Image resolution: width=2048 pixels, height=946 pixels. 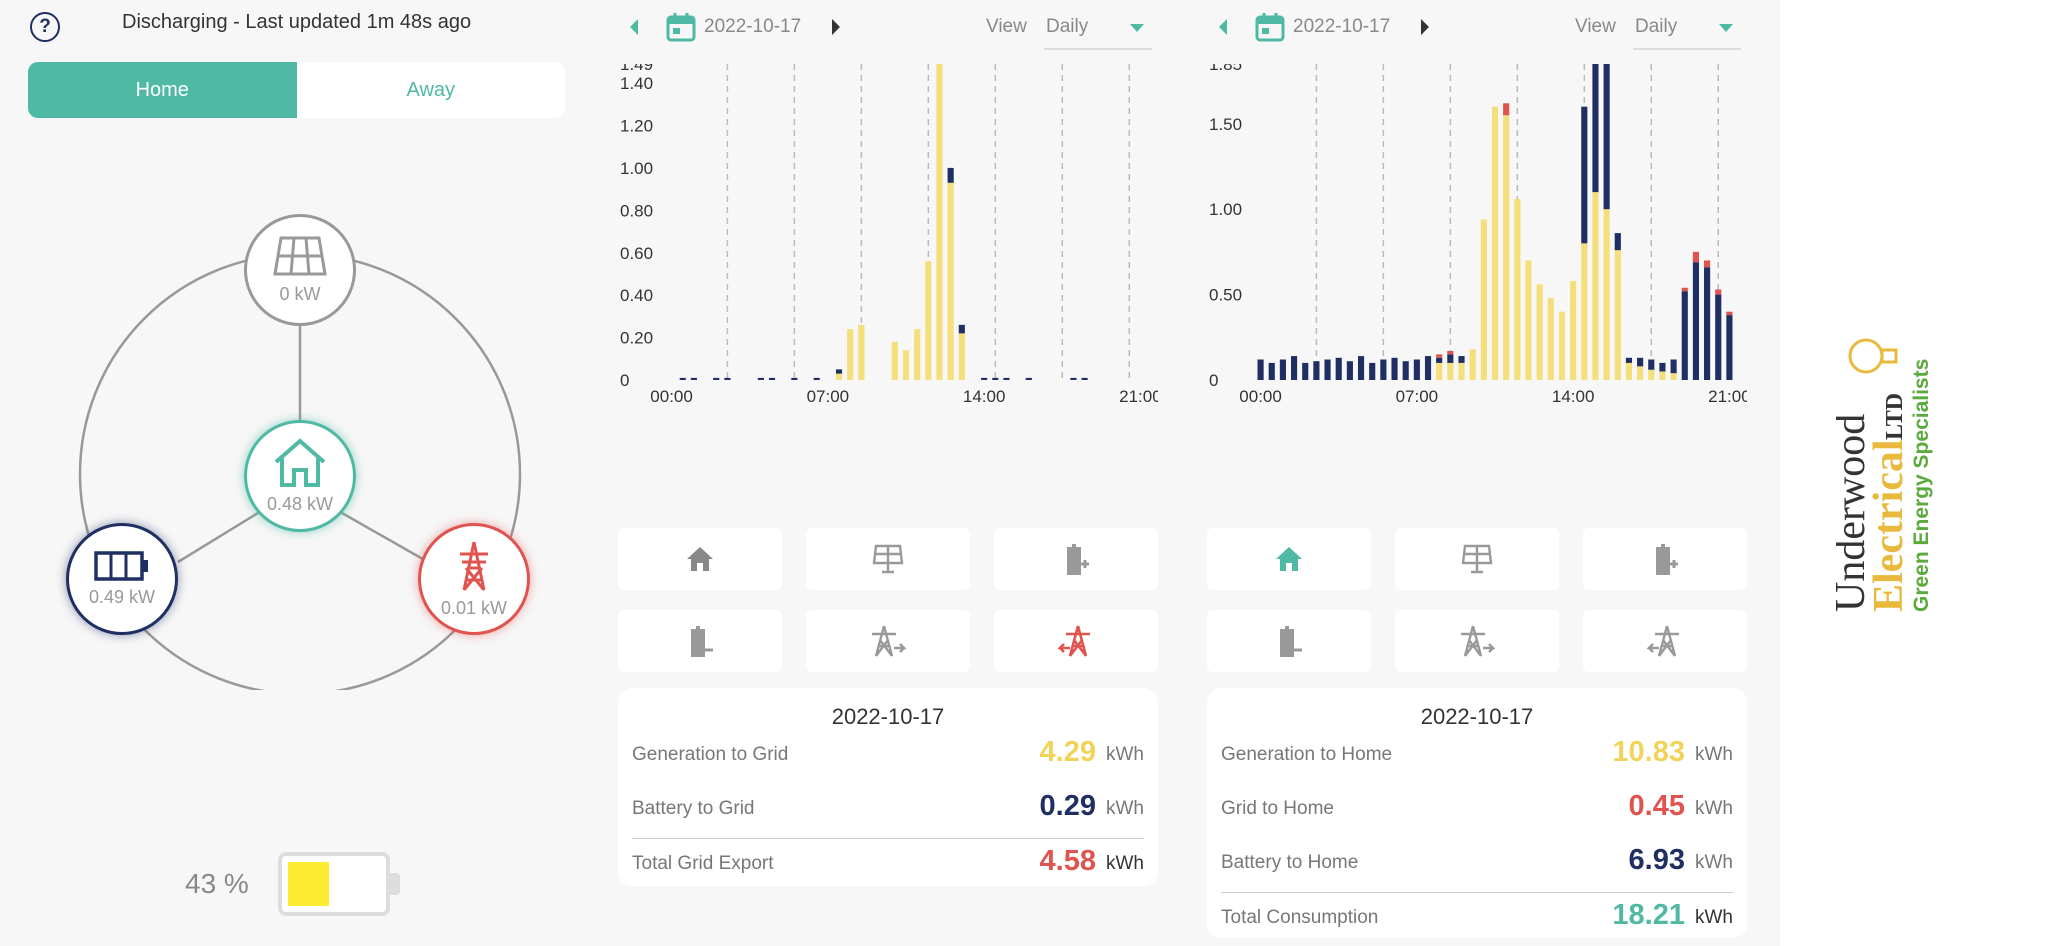 I want to click on y-tick-label: 0, so click(x=1213, y=380).